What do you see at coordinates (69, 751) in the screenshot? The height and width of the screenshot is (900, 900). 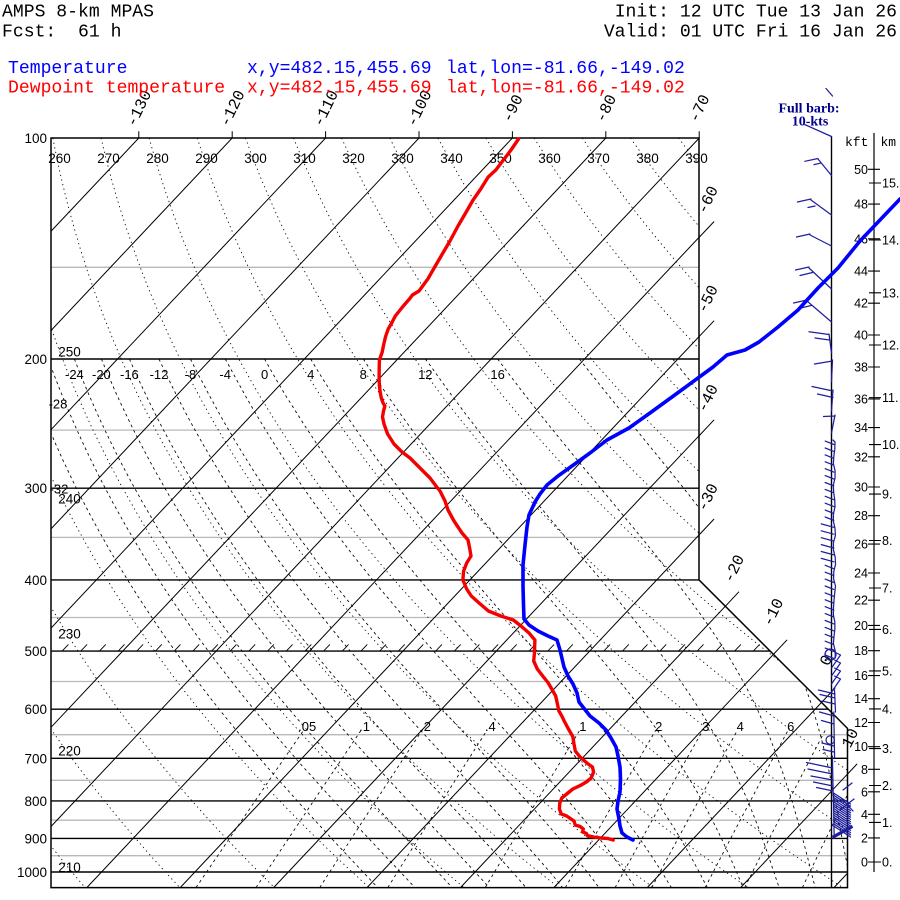 I see `svg-text: 220` at bounding box center [69, 751].